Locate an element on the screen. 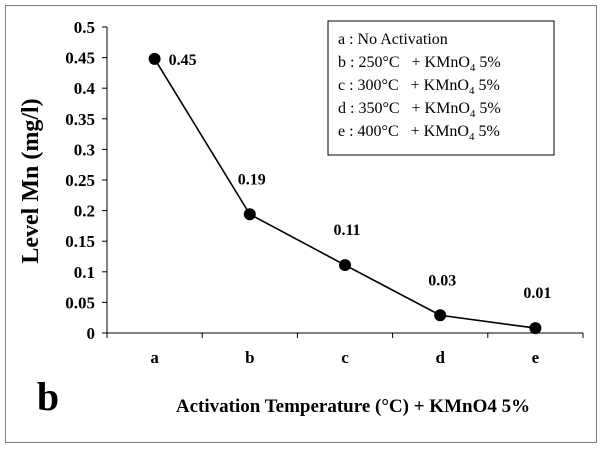 This screenshot has width=604, height=449. panel-label: b is located at coordinates (48, 396).